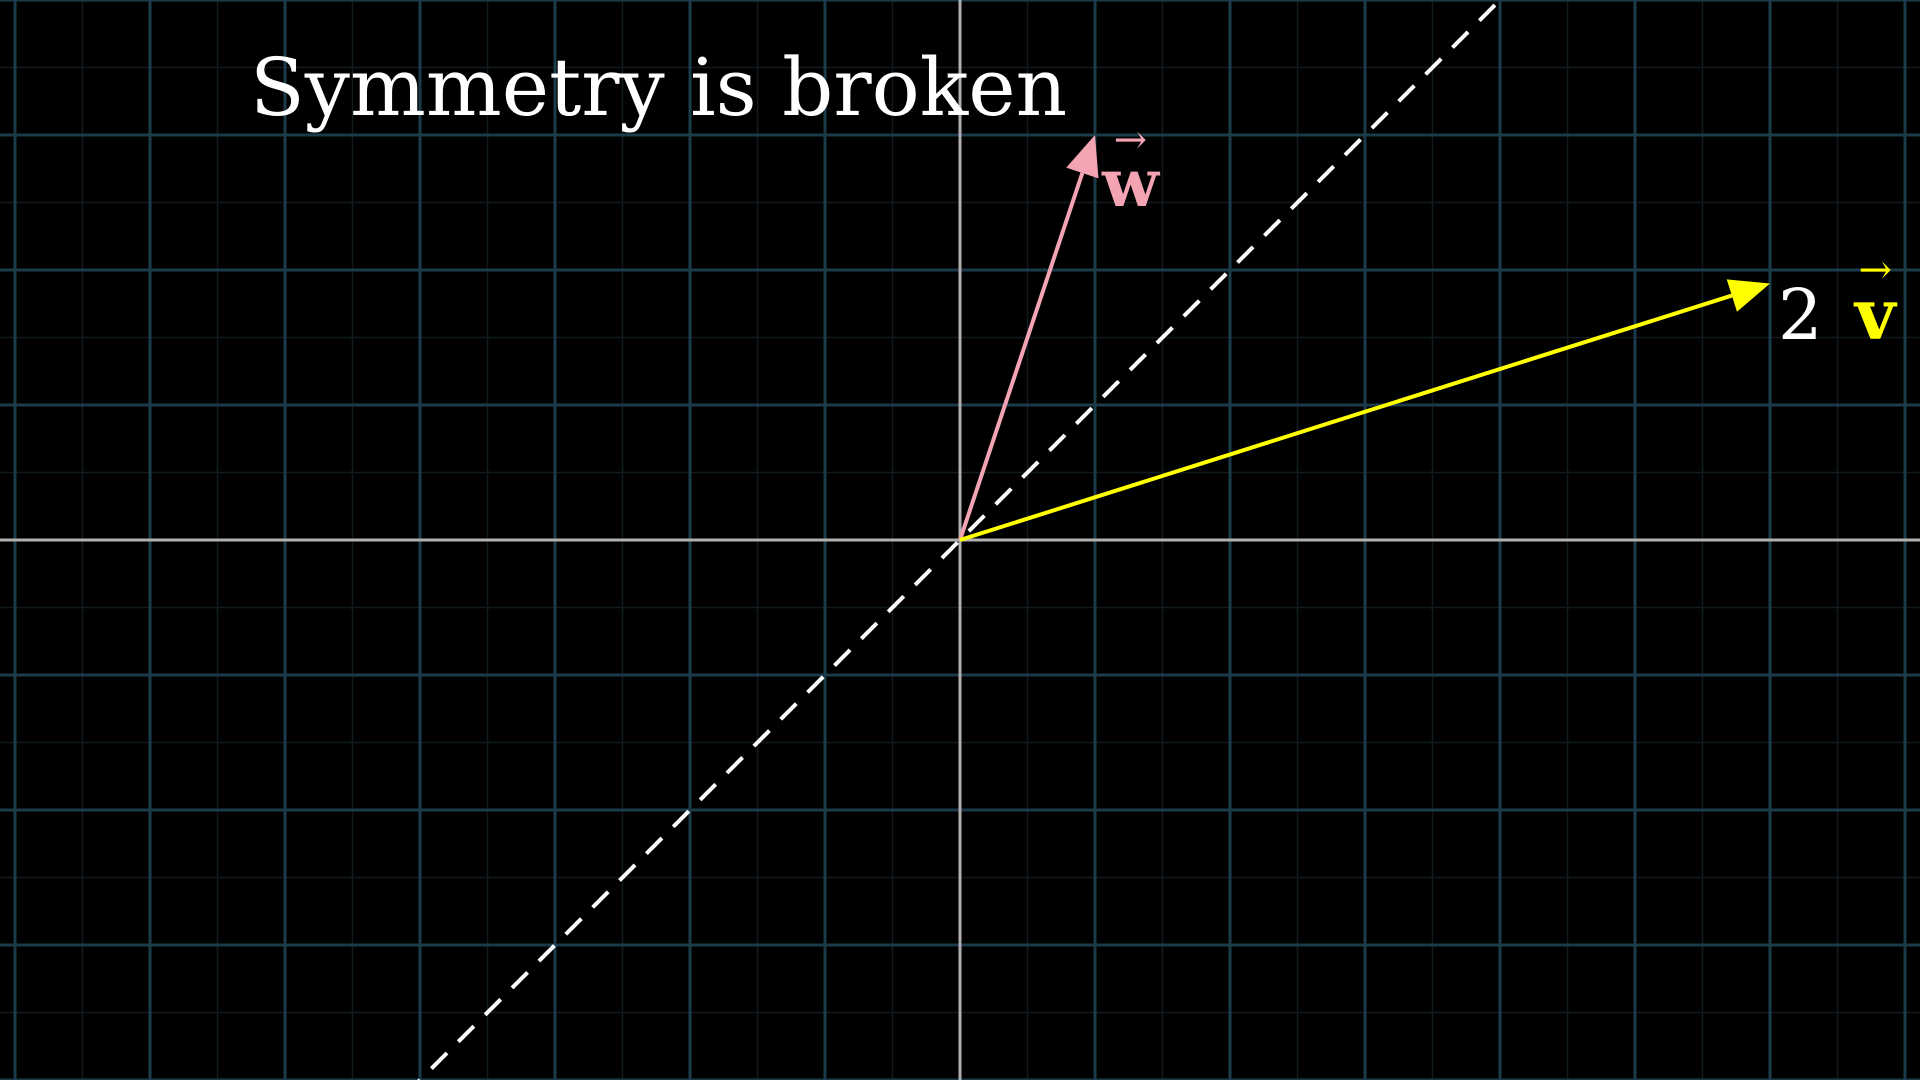  Describe the element at coordinates (659, 87) in the screenshot. I see `slide-title: Symmetry is broken` at that location.